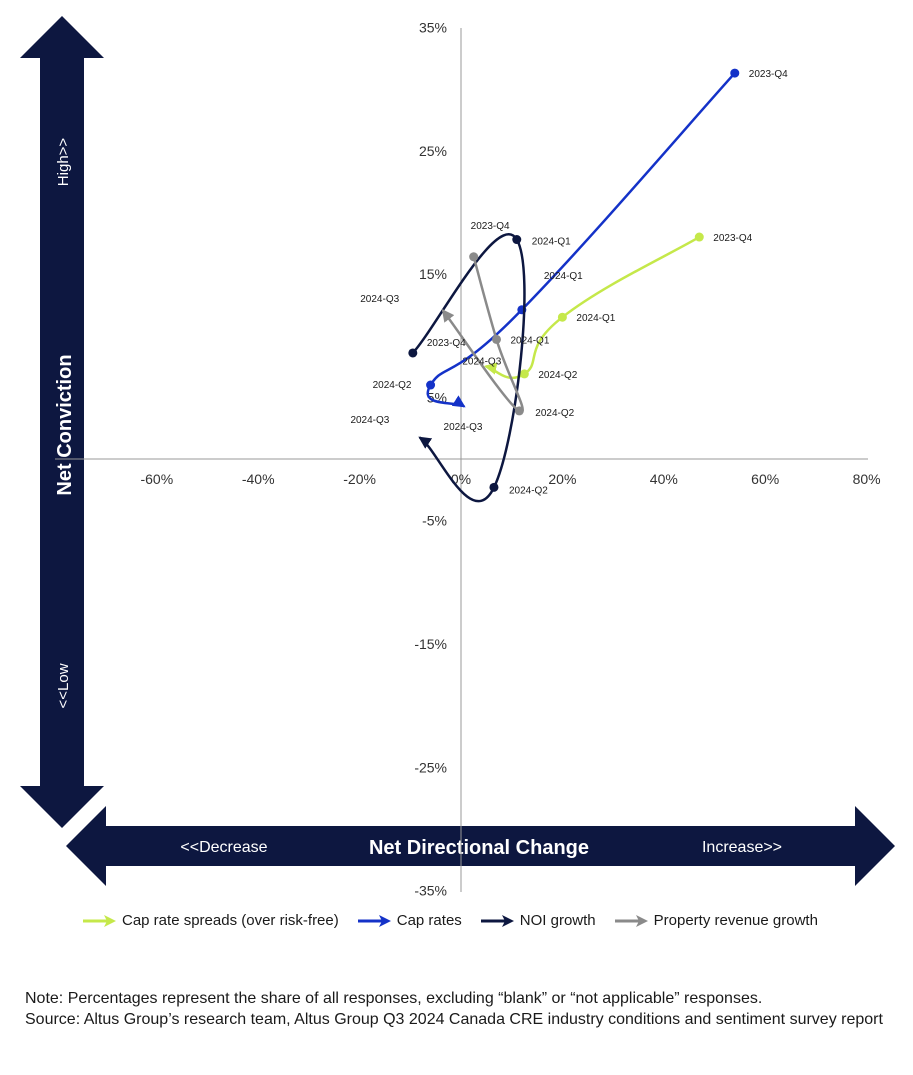 The image size is (913, 1075). What do you see at coordinates (433, 27) in the screenshot?
I see `y-tick-label: 35%` at bounding box center [433, 27].